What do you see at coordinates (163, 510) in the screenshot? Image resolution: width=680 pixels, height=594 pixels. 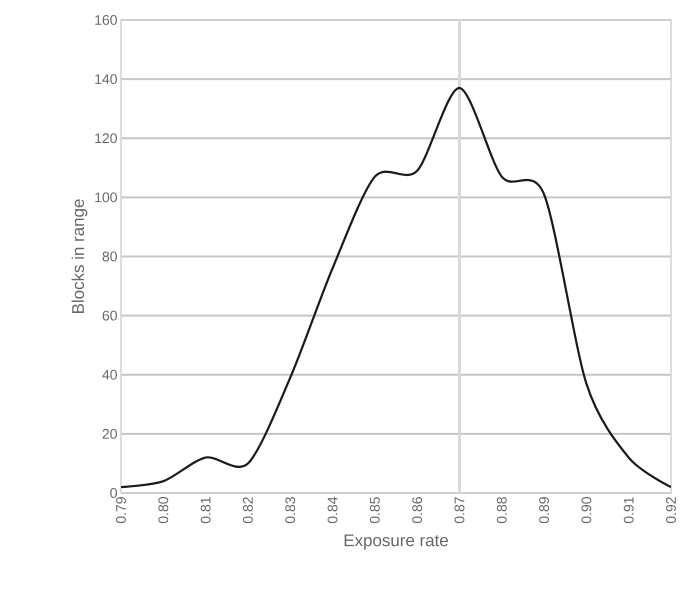 I see `x-tick-label: 0.80` at bounding box center [163, 510].